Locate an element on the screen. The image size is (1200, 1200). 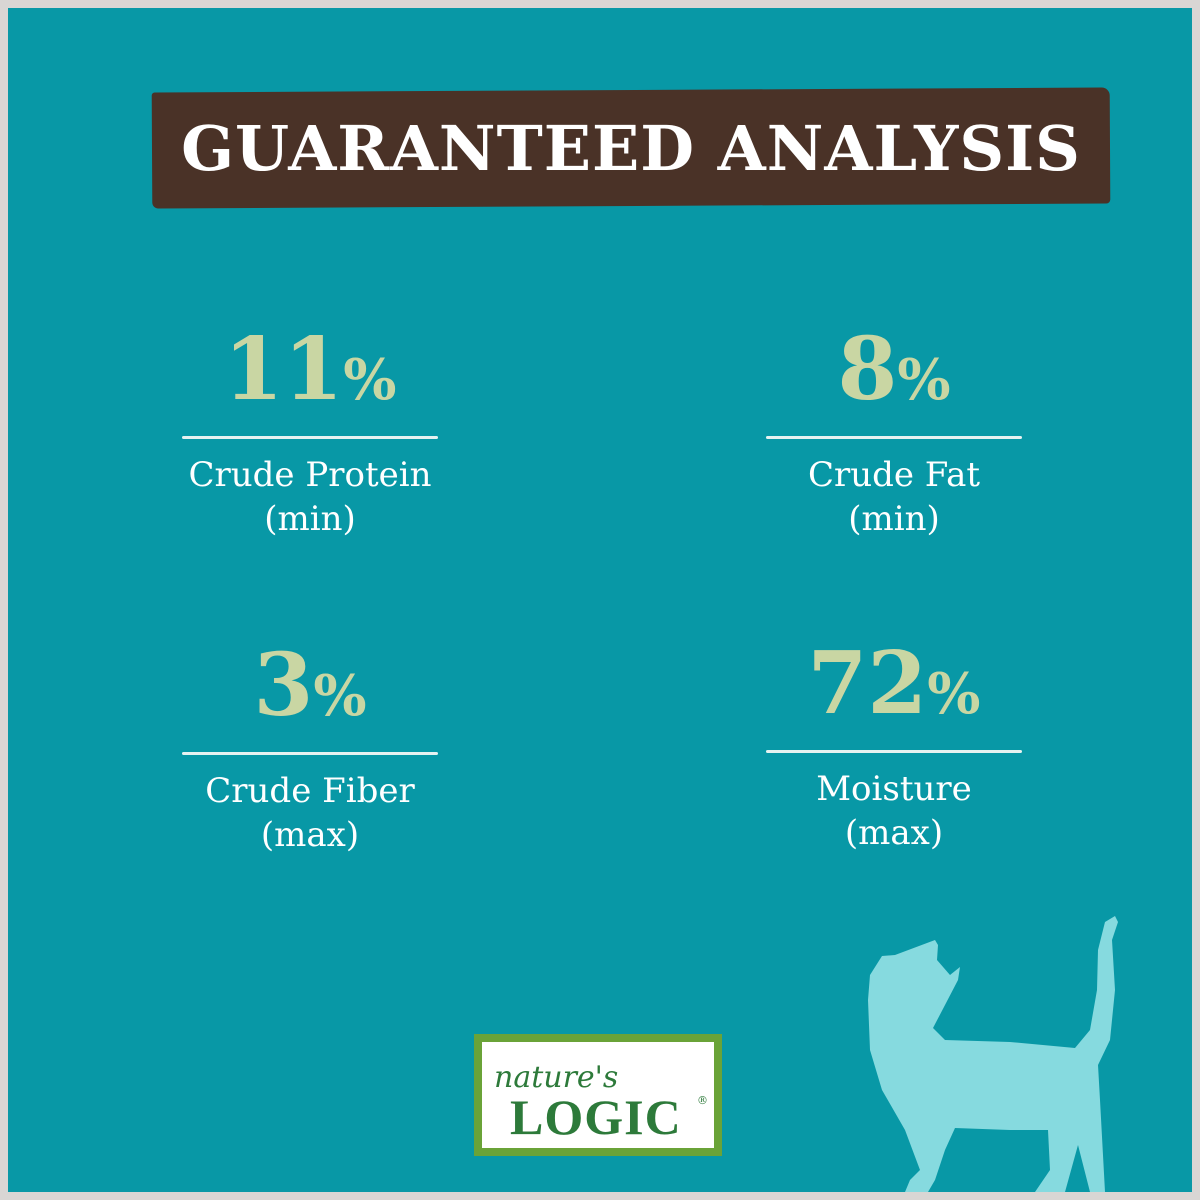
stat-value: 72 is located at coordinates (867, 683).